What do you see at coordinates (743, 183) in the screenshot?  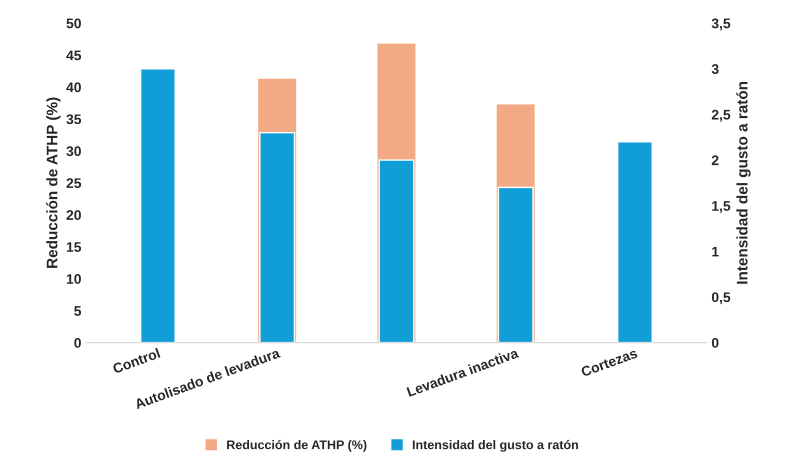 I see `y2-axis-title: Intensidad del gusto a ratón` at bounding box center [743, 183].